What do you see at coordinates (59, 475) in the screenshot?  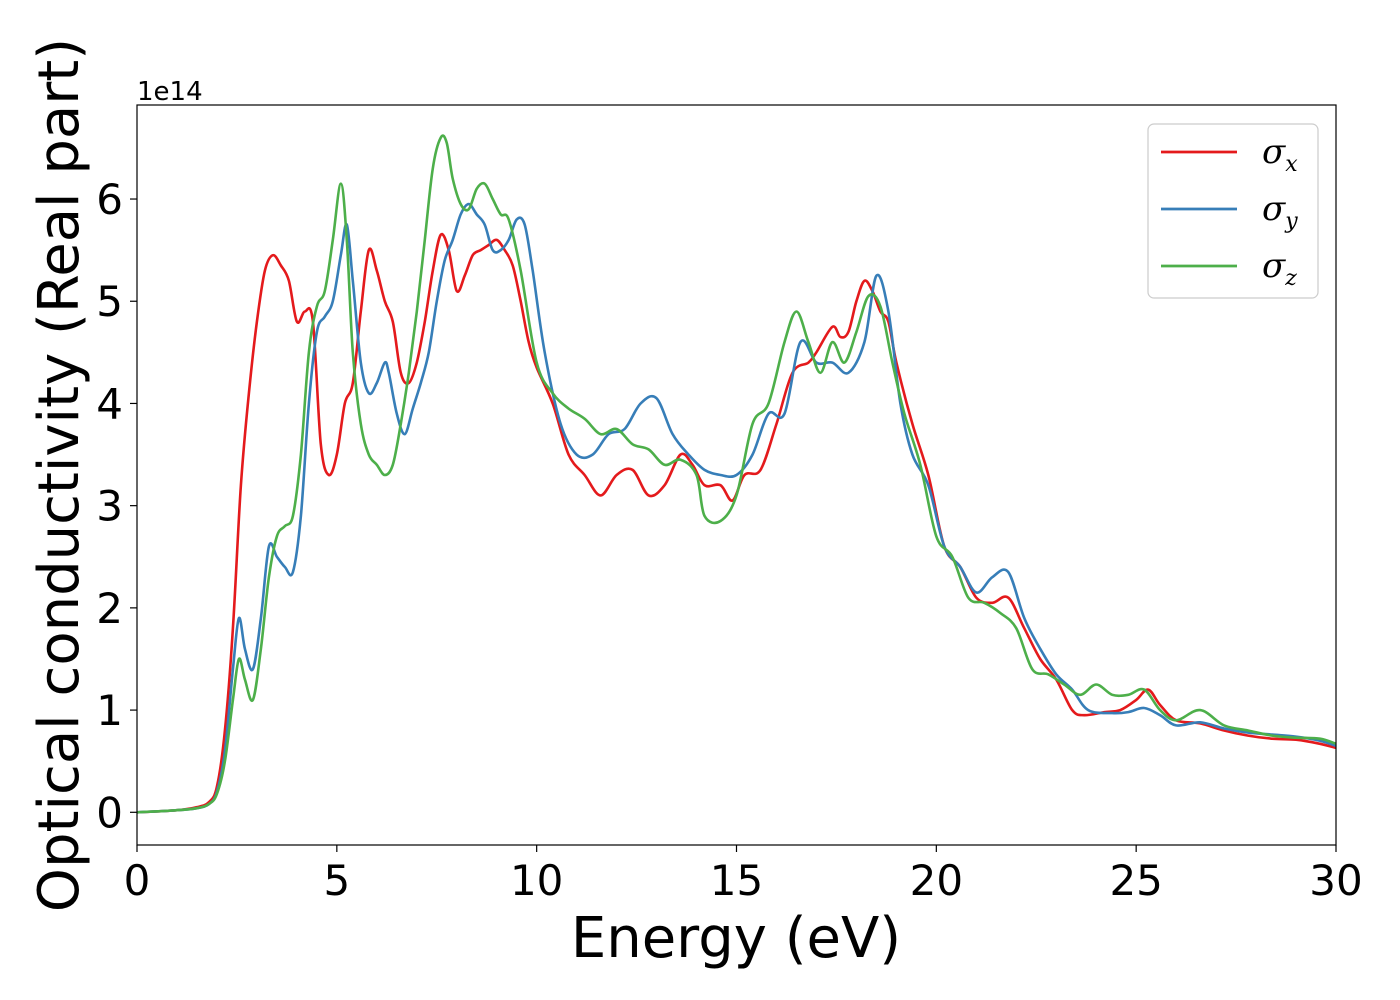 I see `y-axis-label: Optical conductivity (Real part)` at bounding box center [59, 475].